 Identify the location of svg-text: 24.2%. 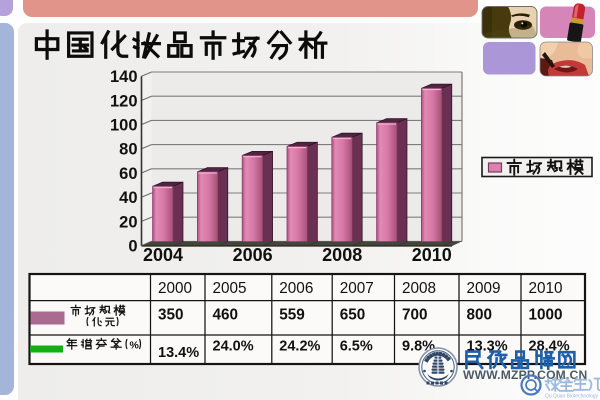
(299, 347).